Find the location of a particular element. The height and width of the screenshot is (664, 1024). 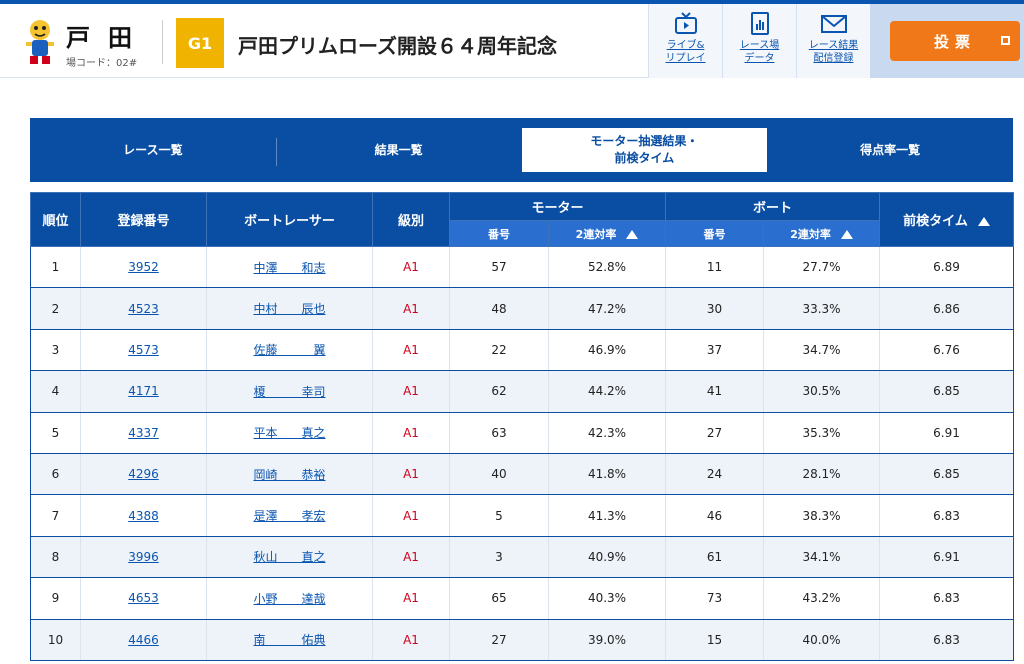

boat-rate-cell: 40.0% is located at coordinates (821, 640).